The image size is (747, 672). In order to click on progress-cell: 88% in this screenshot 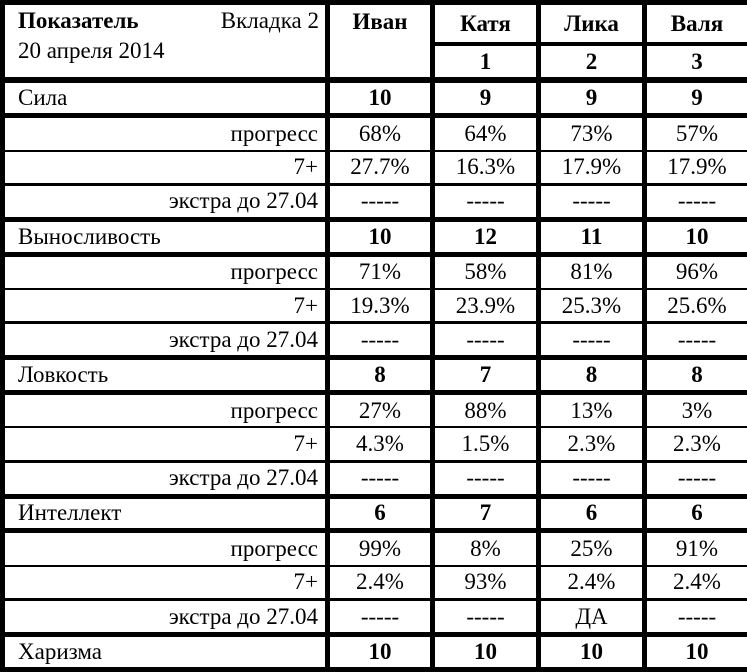, I will do `click(484, 410)`.